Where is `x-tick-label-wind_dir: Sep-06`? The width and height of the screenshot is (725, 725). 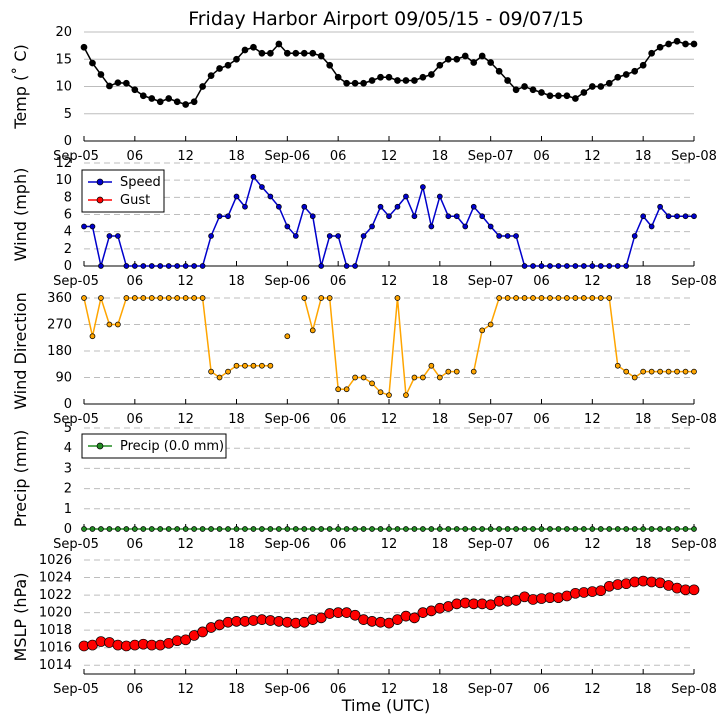
x-tick-label-wind_dir: Sep-06 is located at coordinates (287, 419).